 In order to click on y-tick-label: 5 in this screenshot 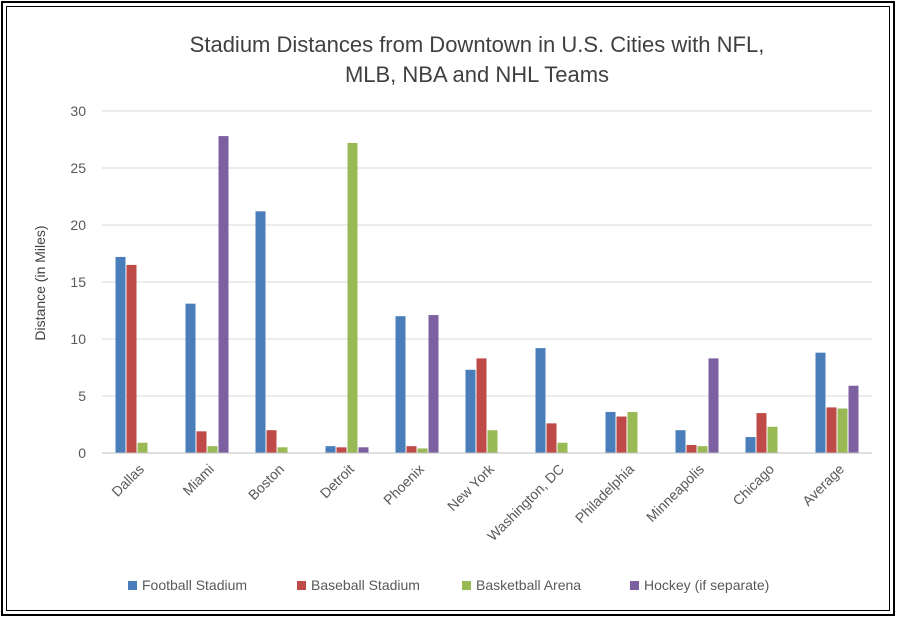, I will do `click(82, 396)`.